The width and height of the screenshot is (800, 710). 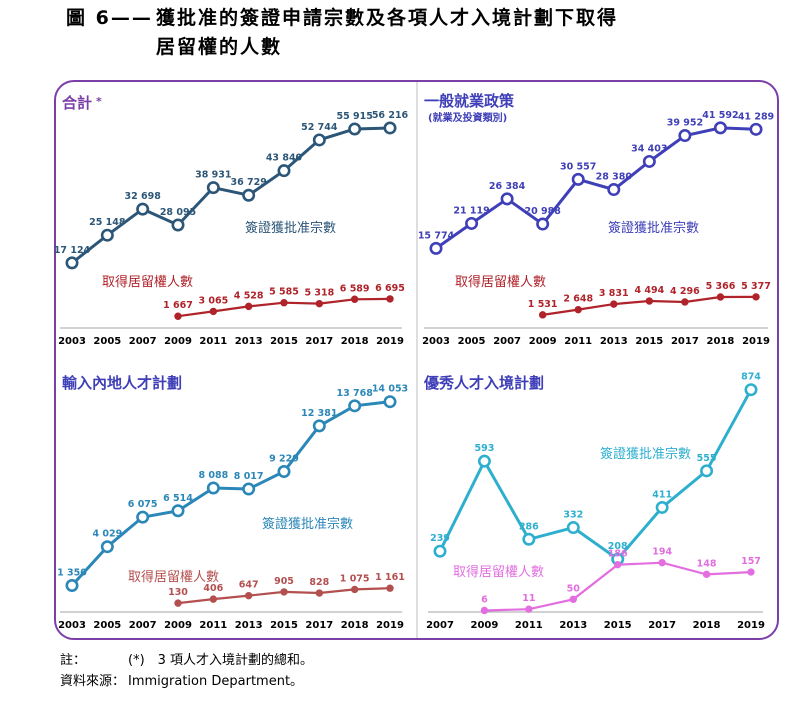 I want to click on chart-3-series-0-data-label: 239, so click(x=440, y=538).